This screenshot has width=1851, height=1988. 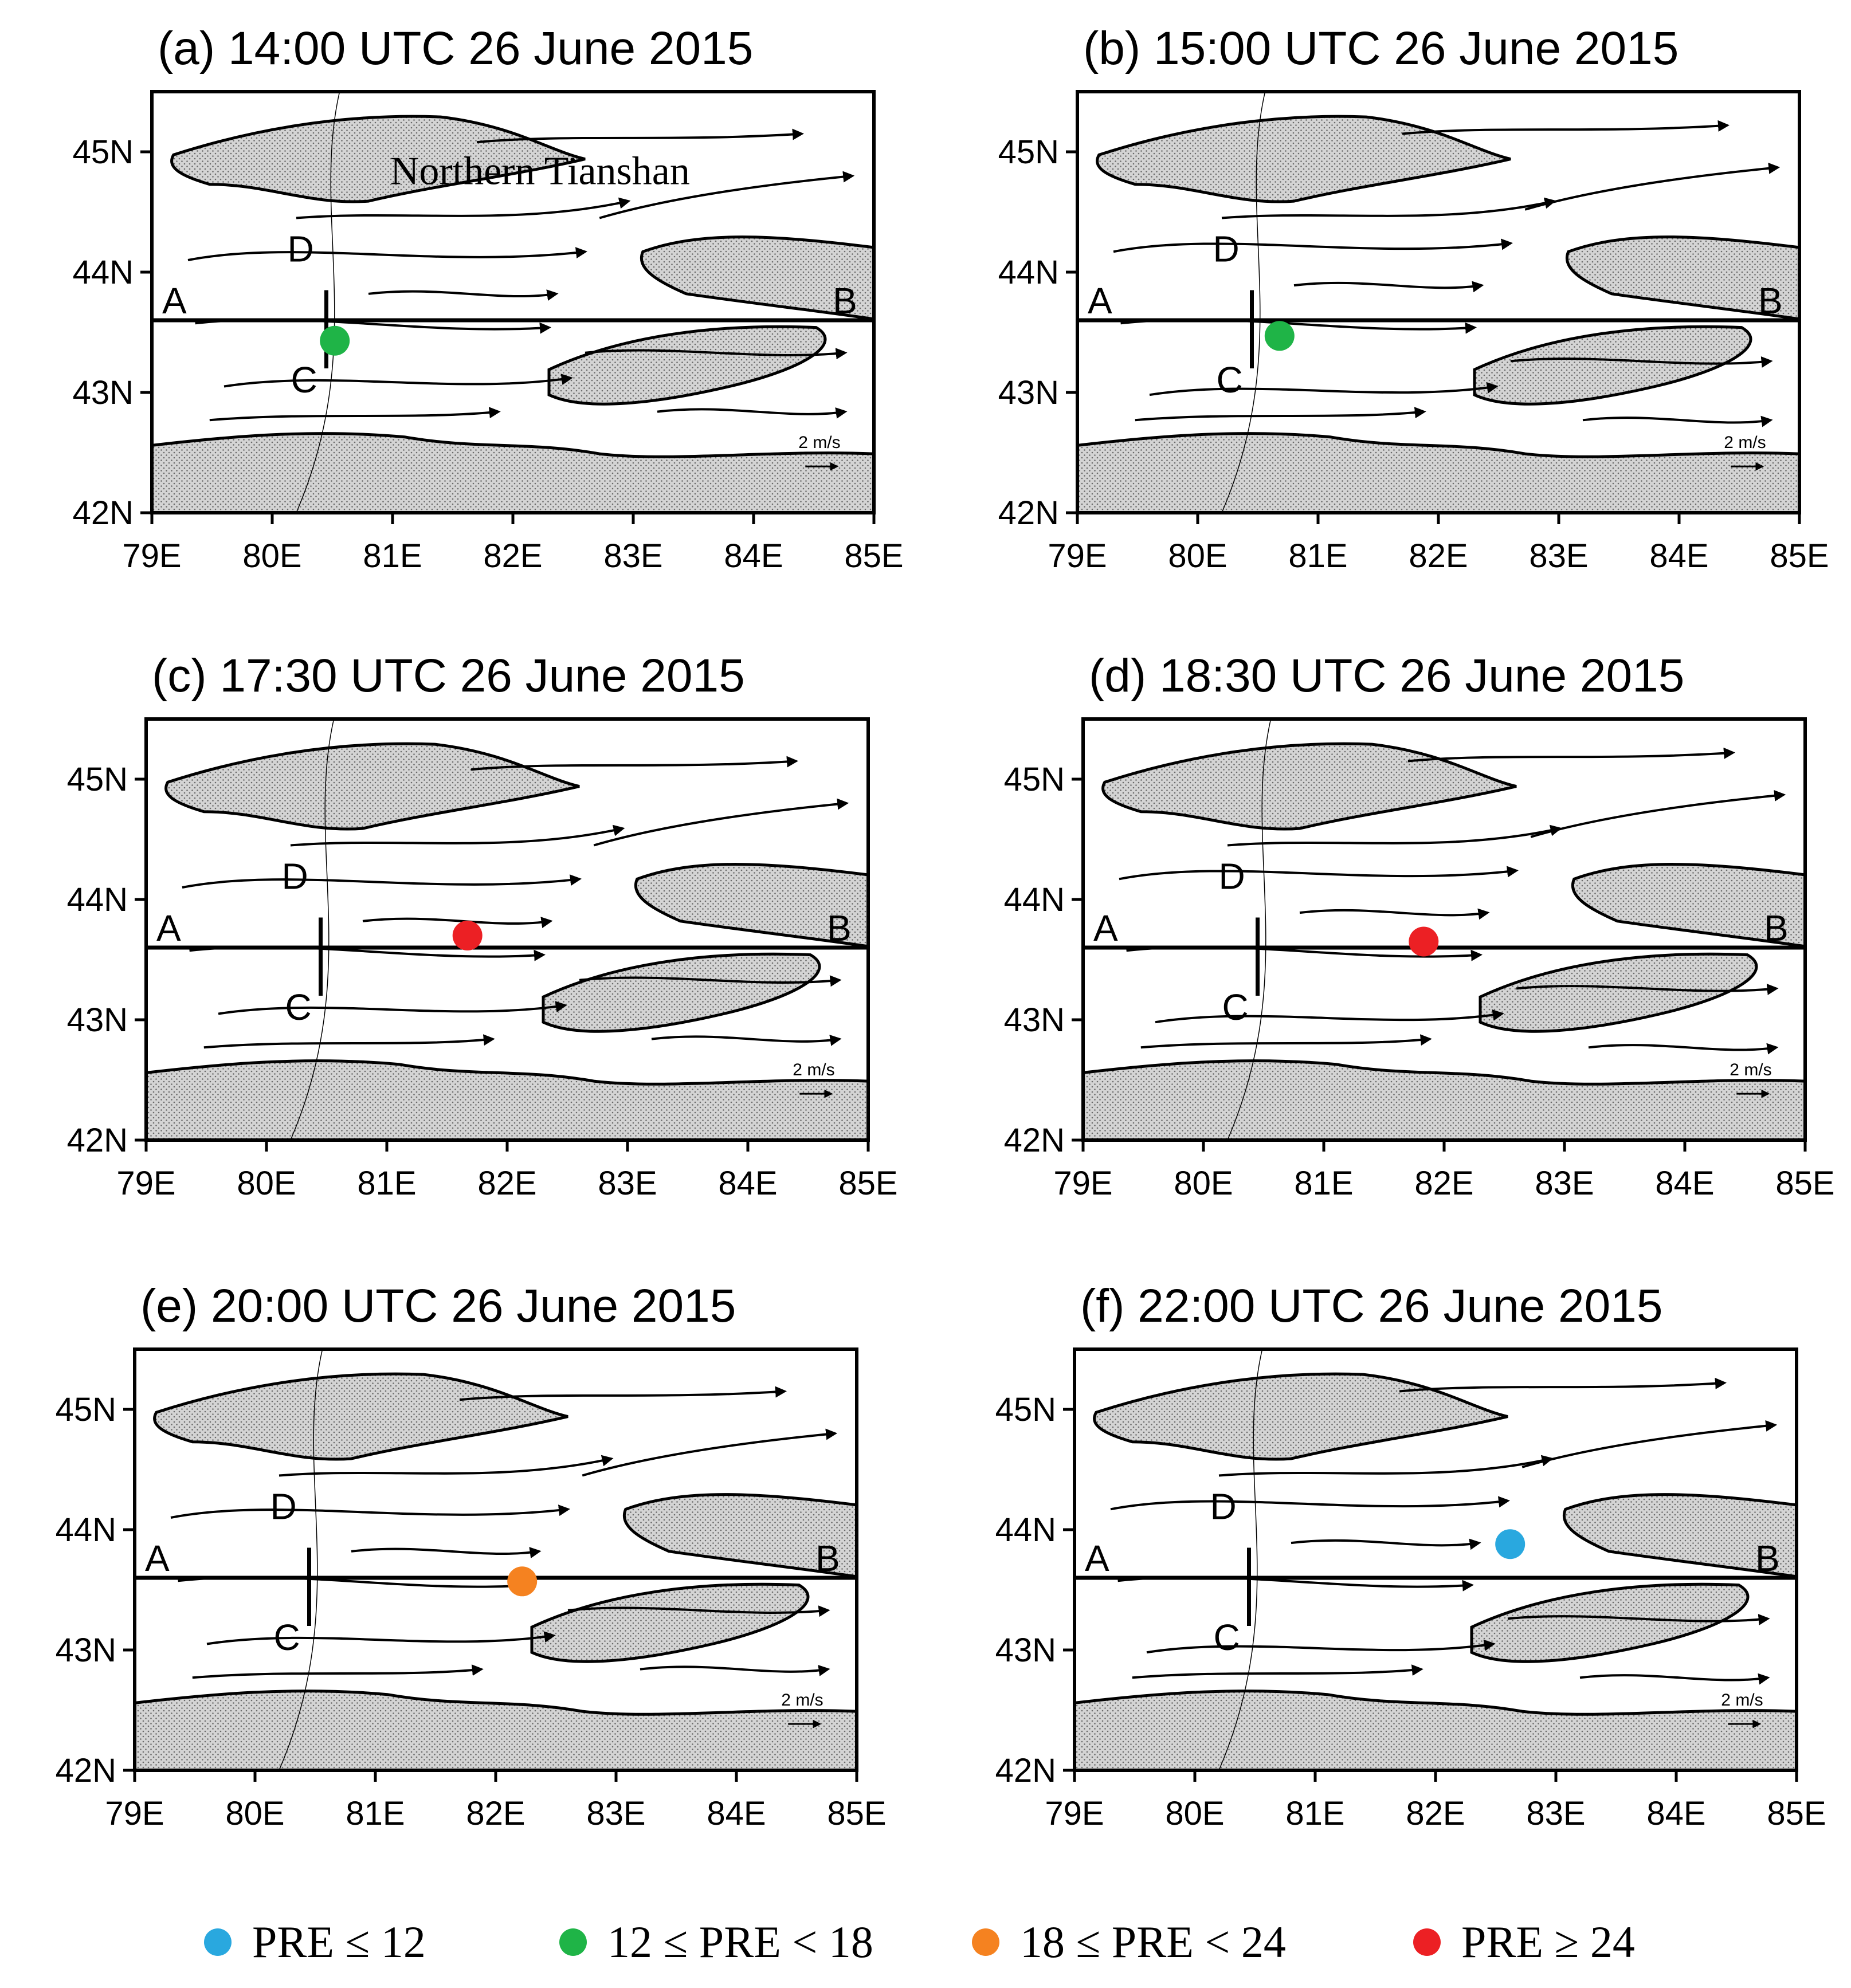 What do you see at coordinates (1381, 48) in the screenshot?
I see `panel-title: (b) 15:00 UTC 26 June 2015` at bounding box center [1381, 48].